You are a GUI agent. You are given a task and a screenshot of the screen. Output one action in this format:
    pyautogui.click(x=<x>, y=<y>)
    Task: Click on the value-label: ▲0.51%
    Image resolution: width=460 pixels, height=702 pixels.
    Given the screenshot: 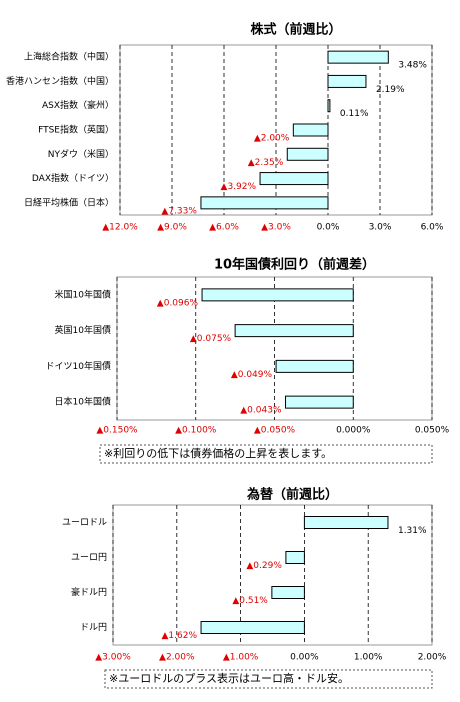 What is the action you would take?
    pyautogui.click(x=250, y=601)
    